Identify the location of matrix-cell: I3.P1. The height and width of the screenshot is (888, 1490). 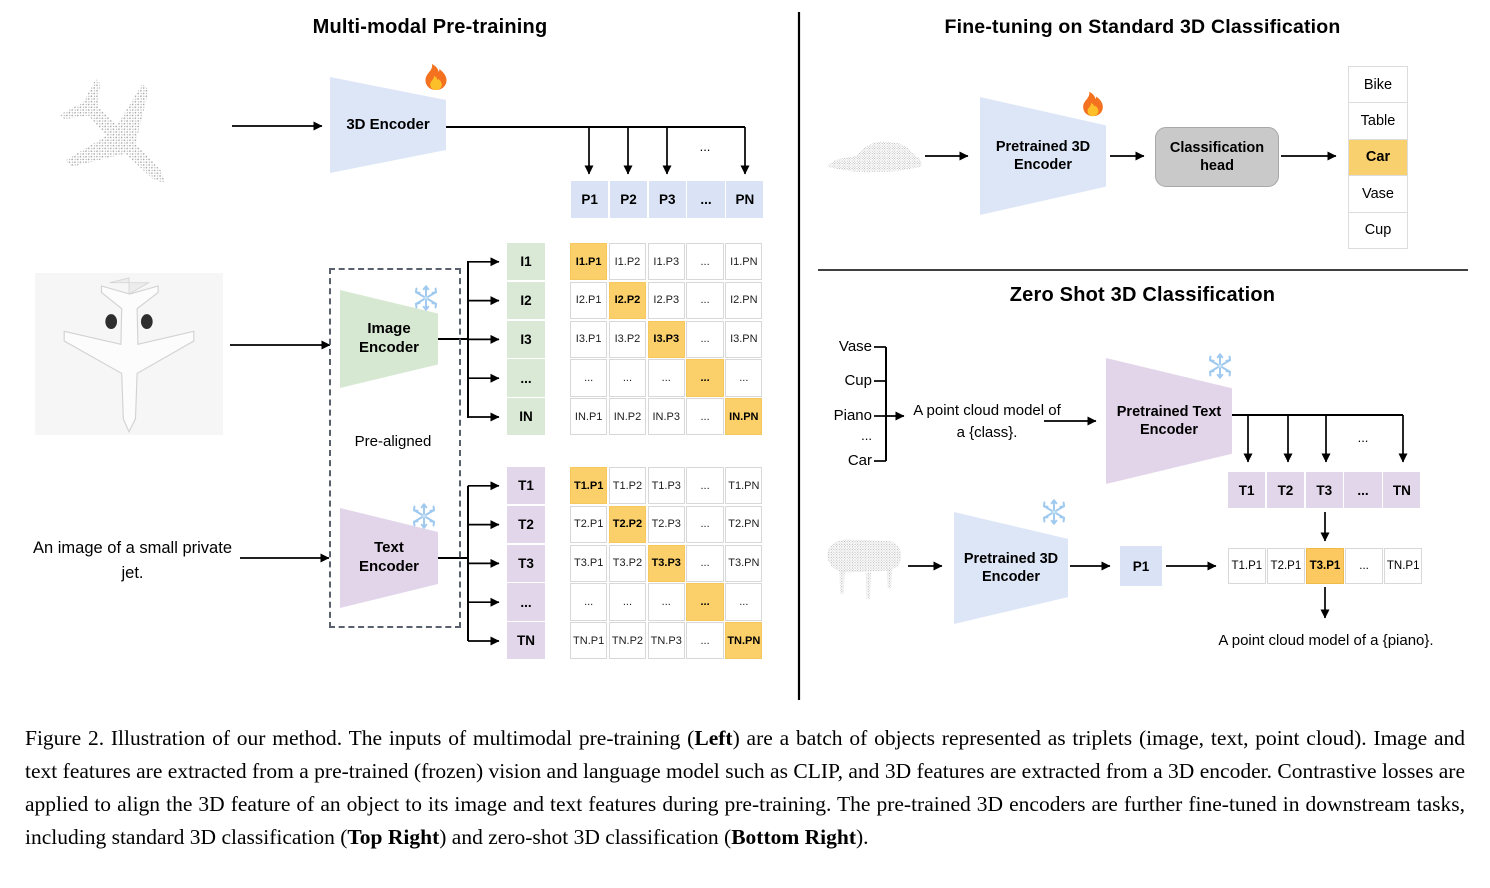
(589, 339).